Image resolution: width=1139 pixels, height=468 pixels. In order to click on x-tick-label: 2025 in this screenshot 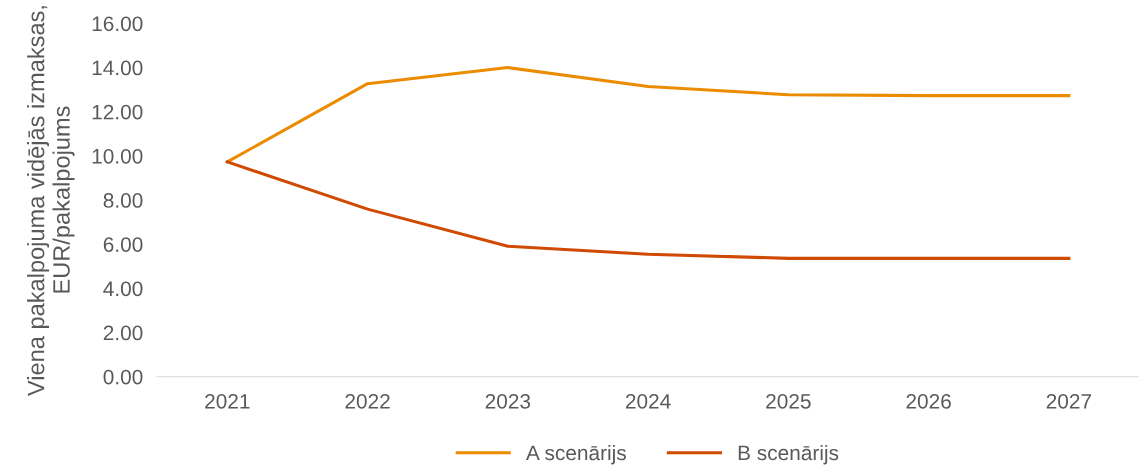, I will do `click(788, 401)`.